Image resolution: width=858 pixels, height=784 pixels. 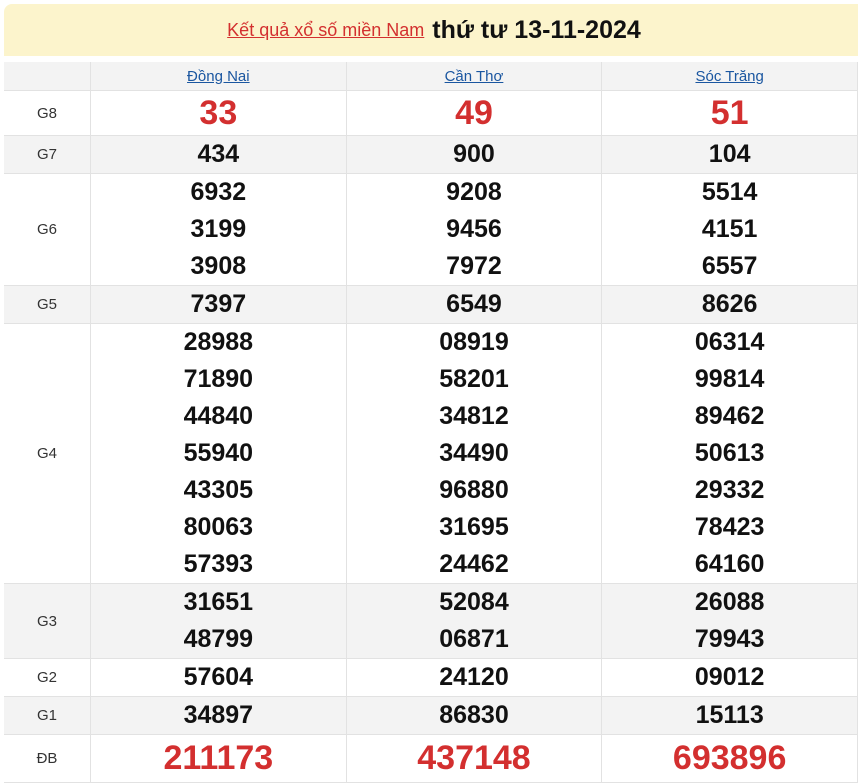 I want to click on prize-number: 08919, so click(x=474, y=342).